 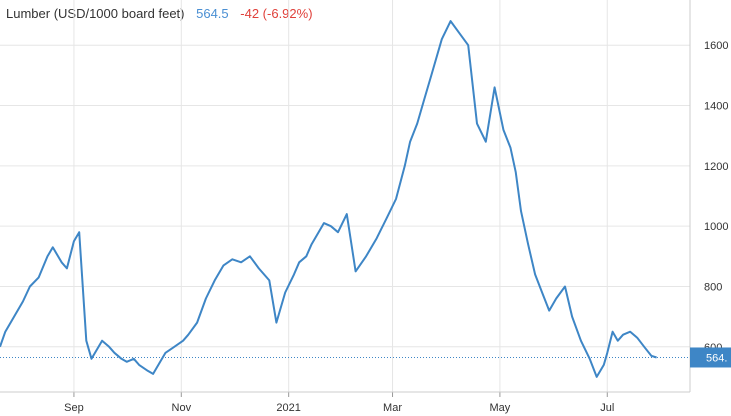 I want to click on last-price-badge: 564., so click(x=710, y=357).